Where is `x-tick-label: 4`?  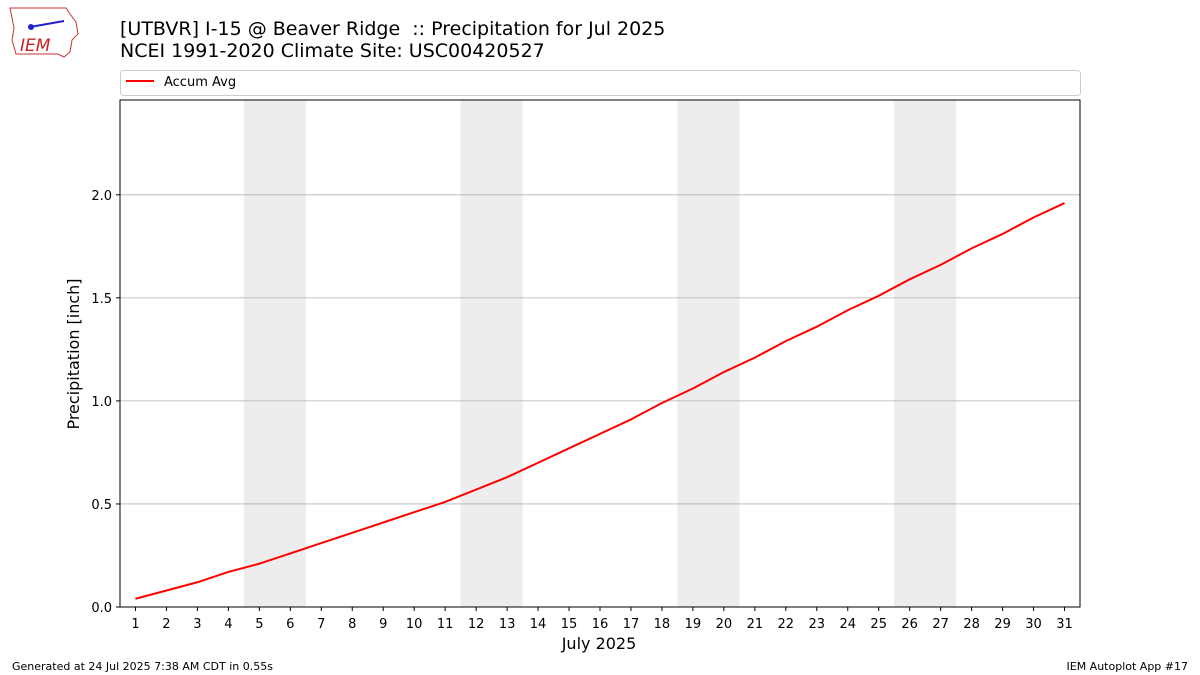
x-tick-label: 4 is located at coordinates (228, 624).